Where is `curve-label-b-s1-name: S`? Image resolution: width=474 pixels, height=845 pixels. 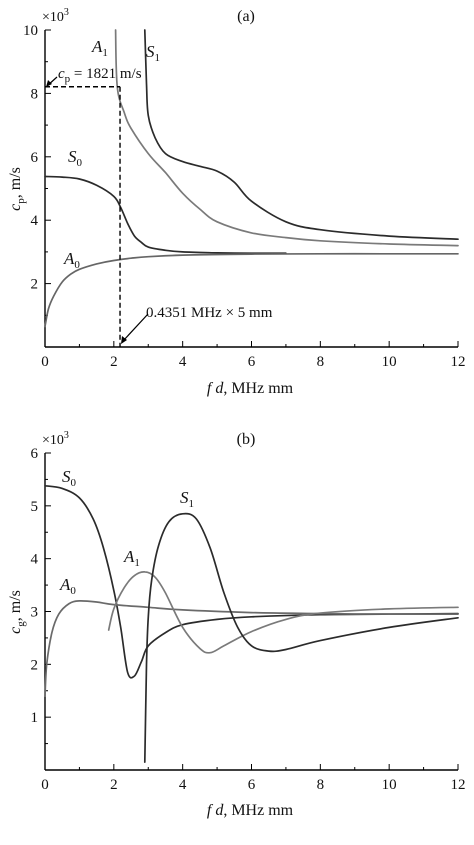 curve-label-b-s1-name: S is located at coordinates (184, 497).